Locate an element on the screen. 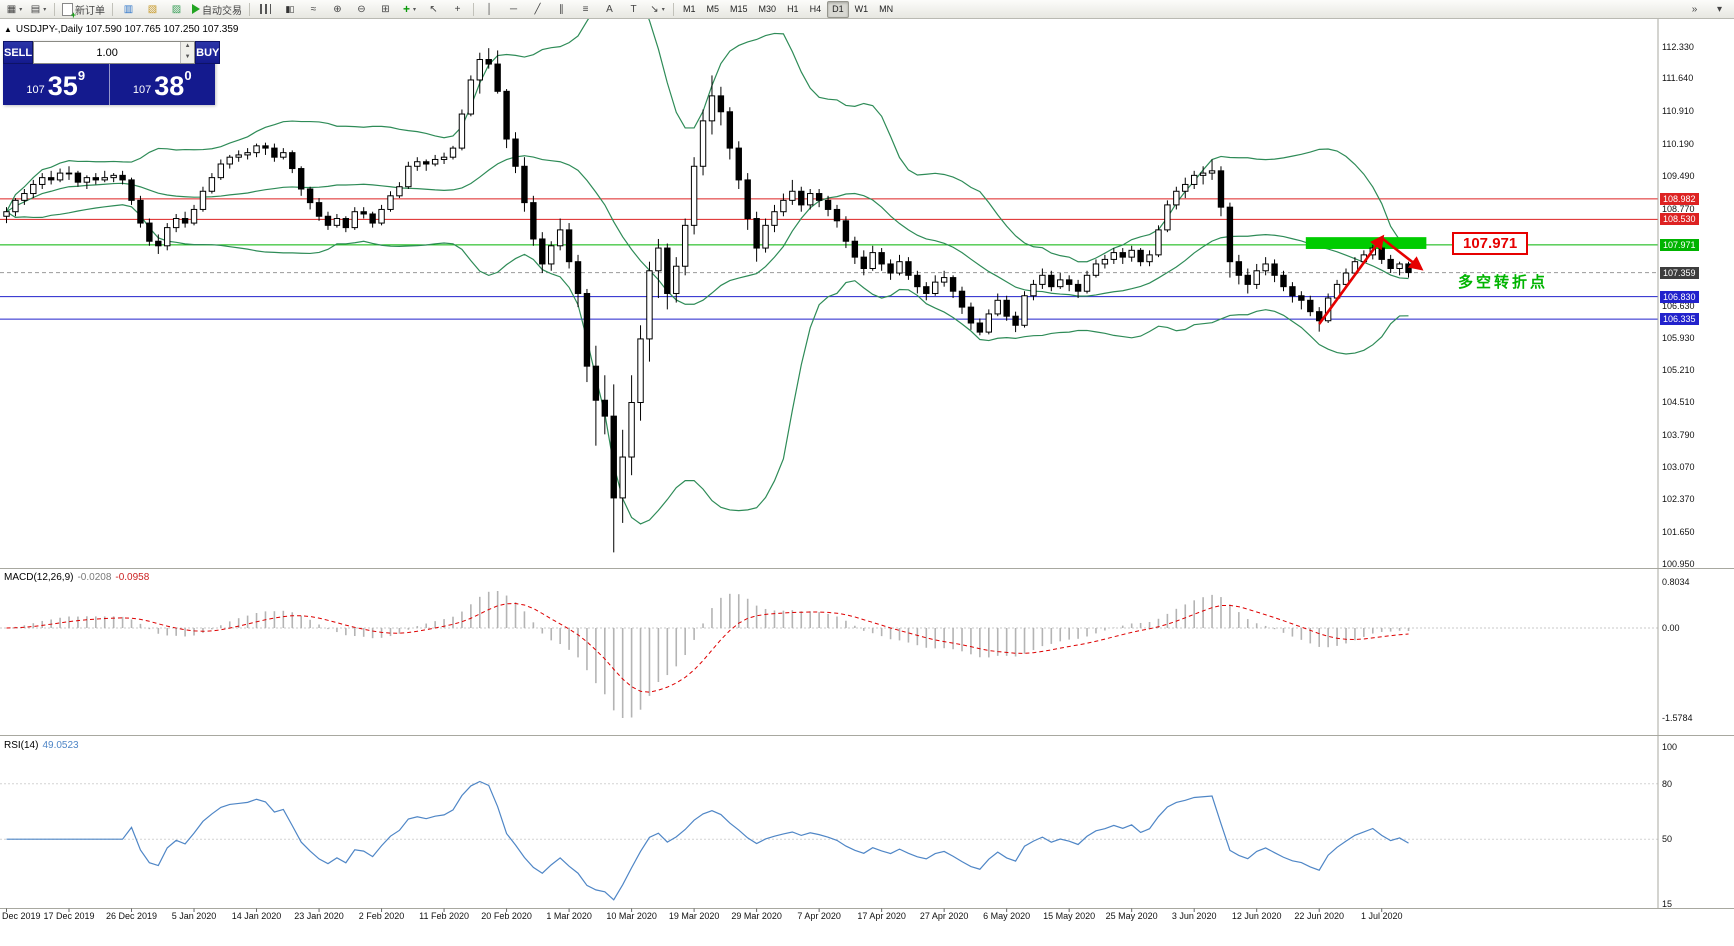  resistance-zone is located at coordinates (1366, 243).